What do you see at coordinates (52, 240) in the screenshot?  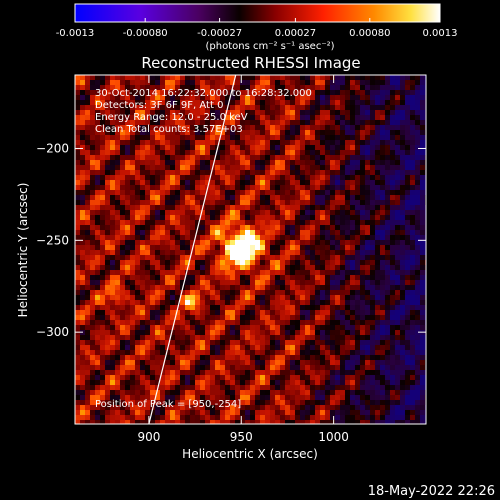 I see `y-tick-label: −250` at bounding box center [52, 240].